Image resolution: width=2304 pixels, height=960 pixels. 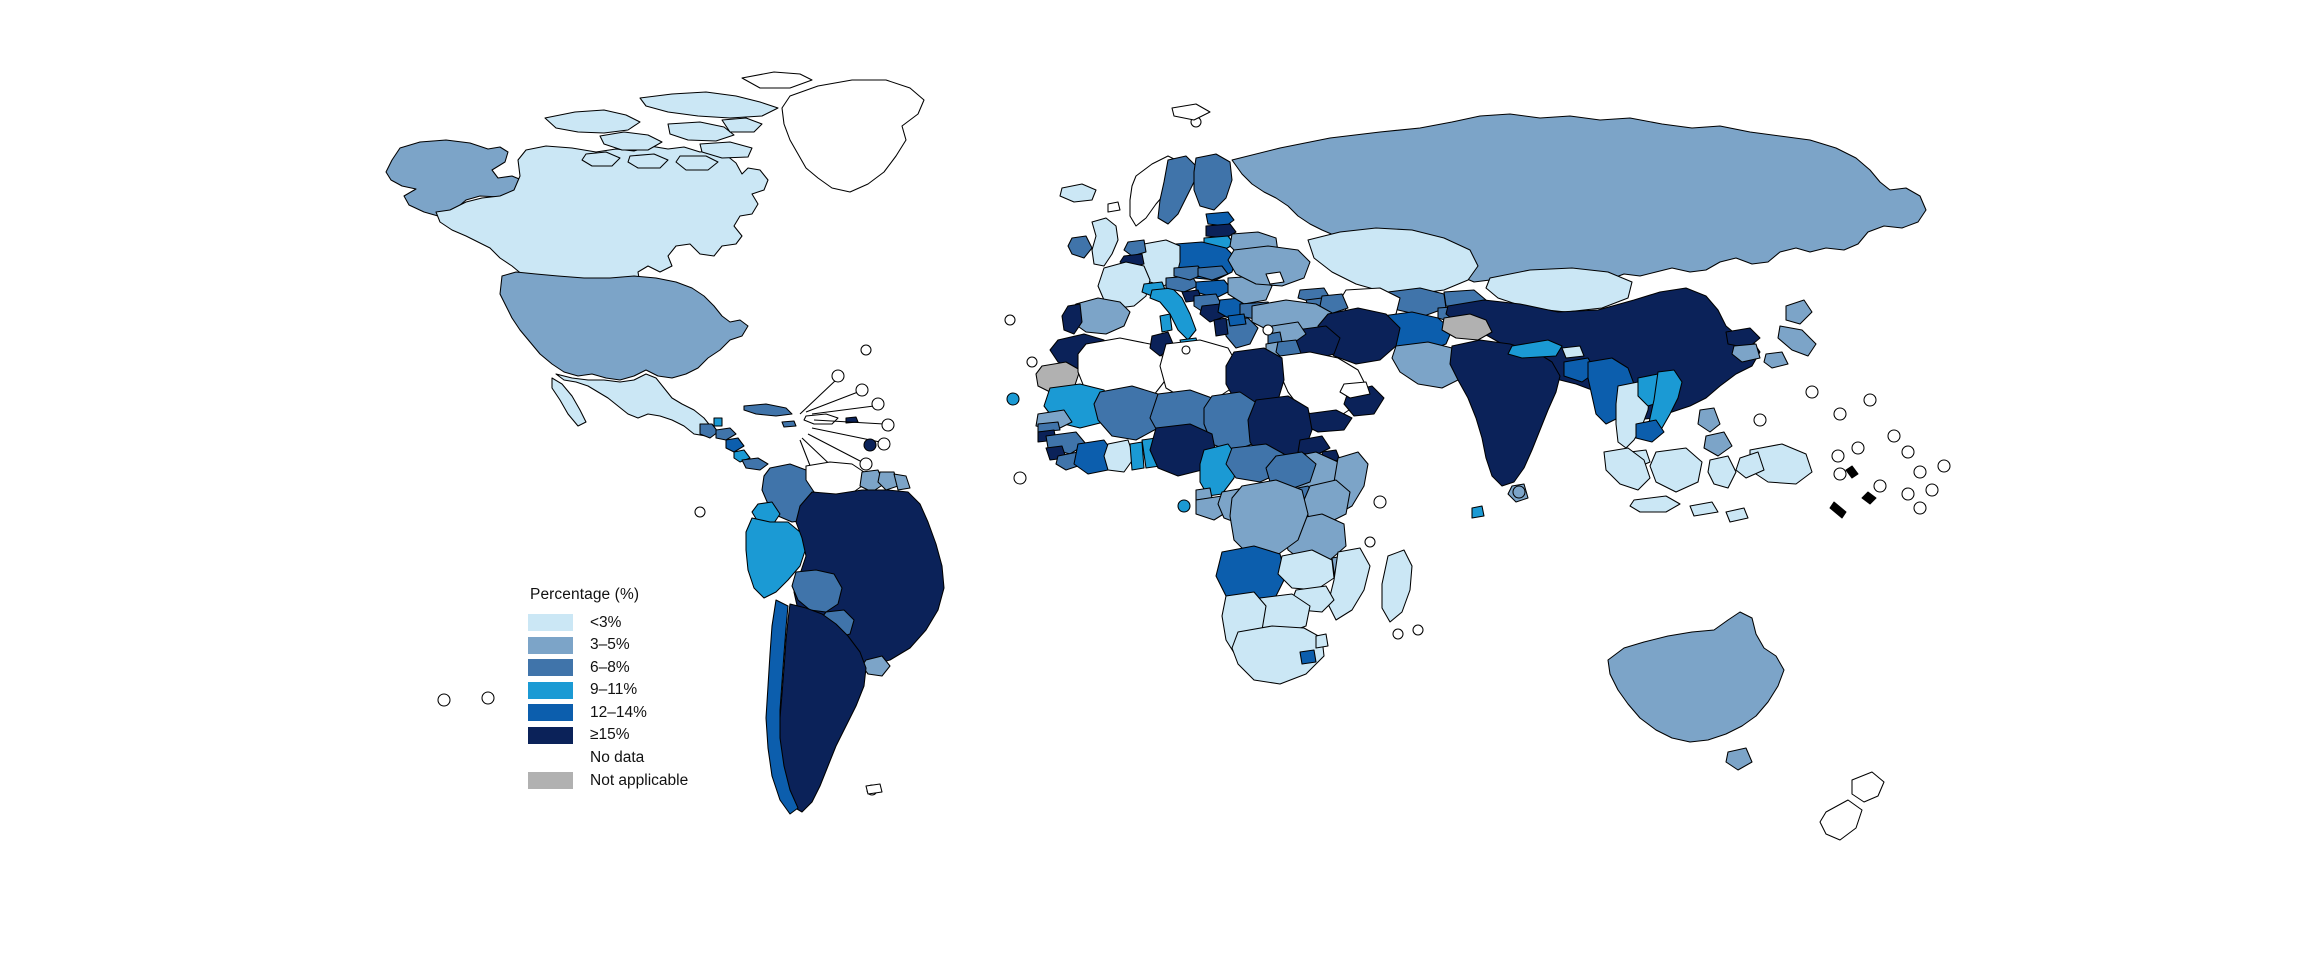 What do you see at coordinates (1105, 242) in the screenshot?
I see `country-united-kingdom` at bounding box center [1105, 242].